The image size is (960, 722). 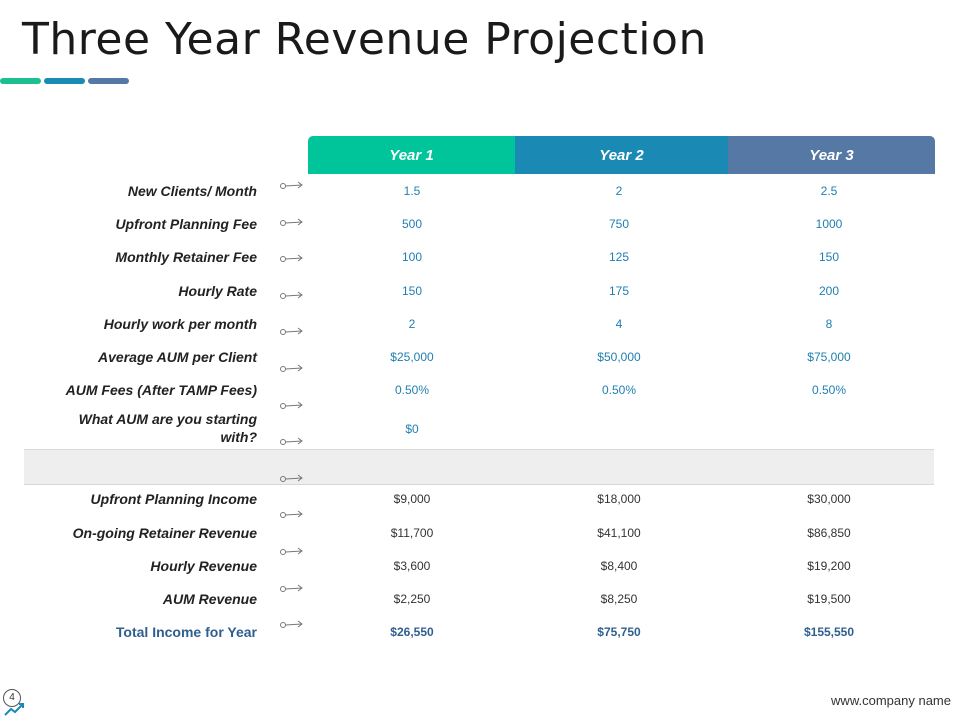 I want to click on row-label-upfront-income: Upfront Planning Income, so click(x=173, y=499).